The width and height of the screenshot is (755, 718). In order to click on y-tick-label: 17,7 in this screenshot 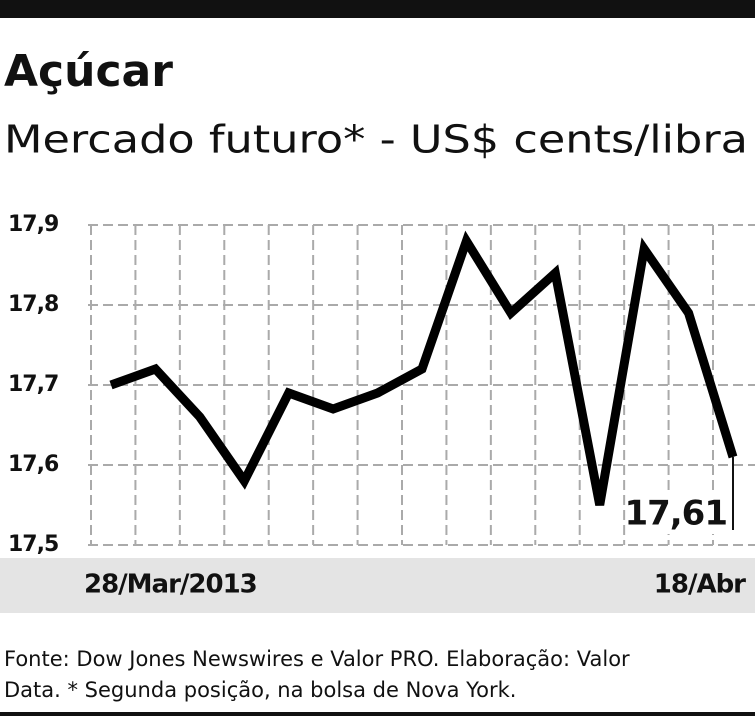, I will do `click(33, 384)`.